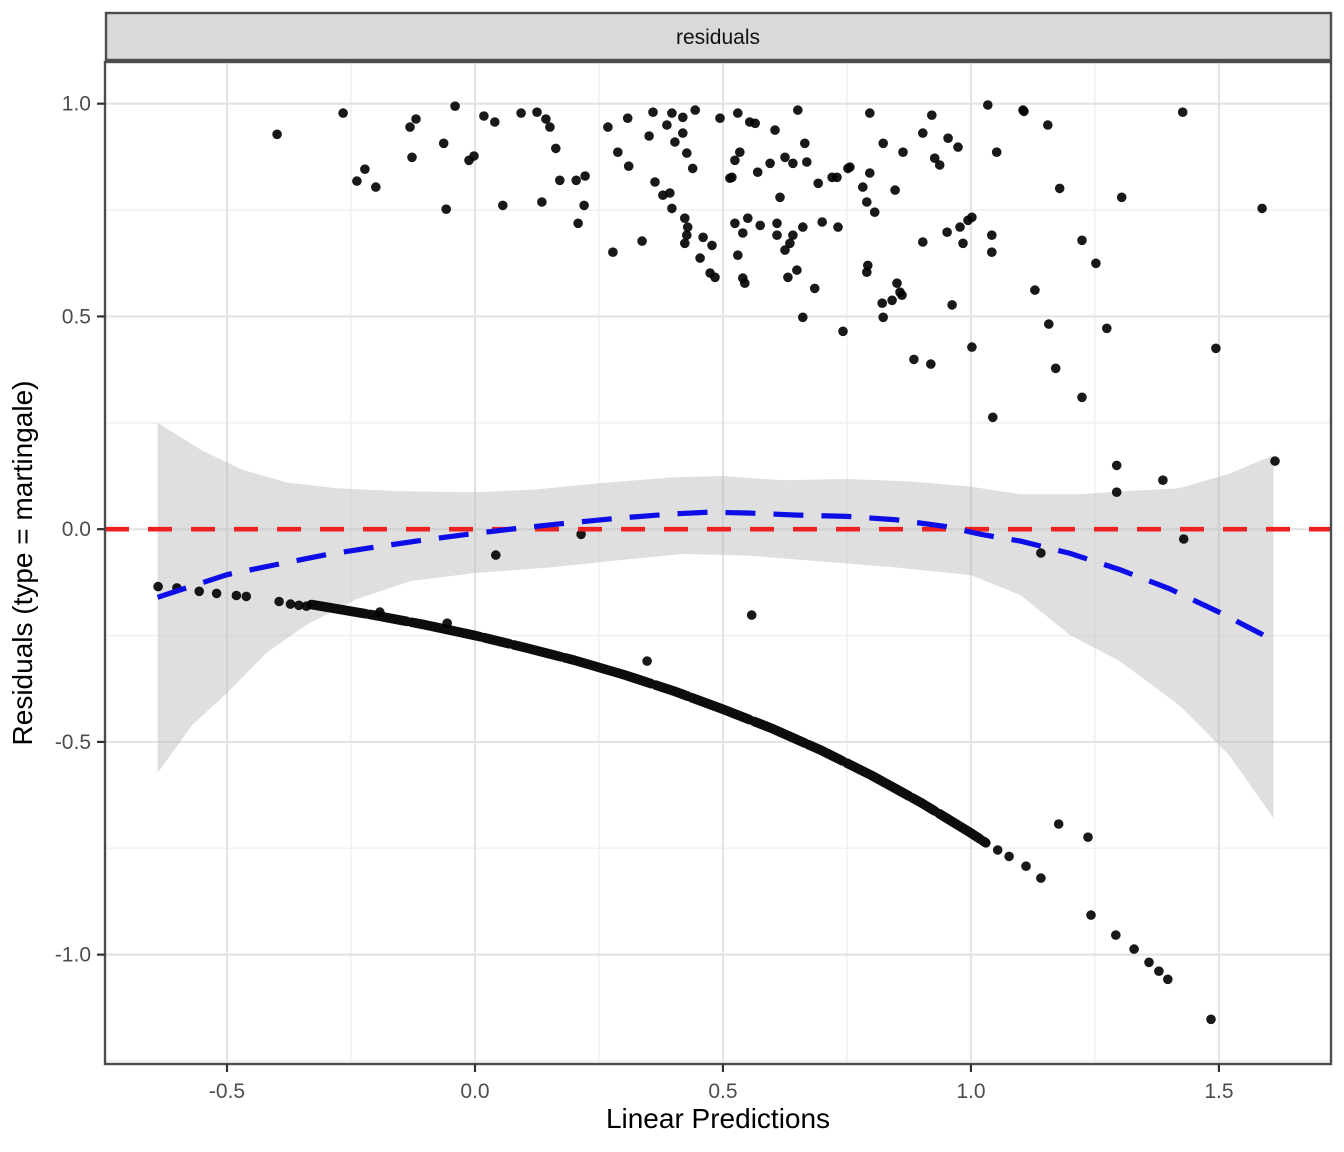  I want to click on loess-smooth-line, so click(713, 575).